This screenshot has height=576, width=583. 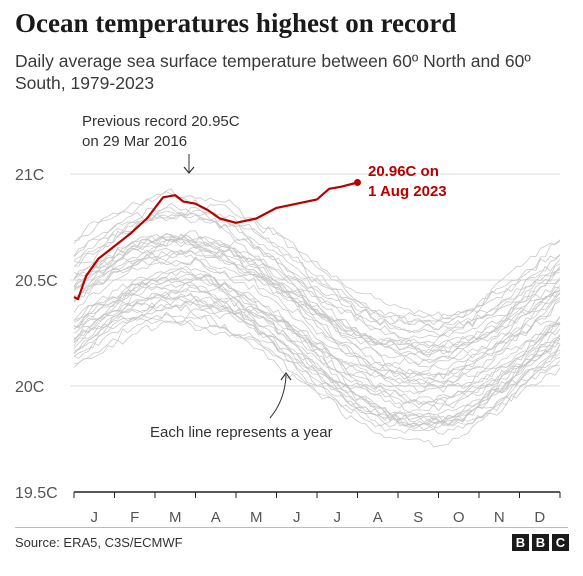 What do you see at coordinates (134, 517) in the screenshot?
I see `x-tick-label: F` at bounding box center [134, 517].